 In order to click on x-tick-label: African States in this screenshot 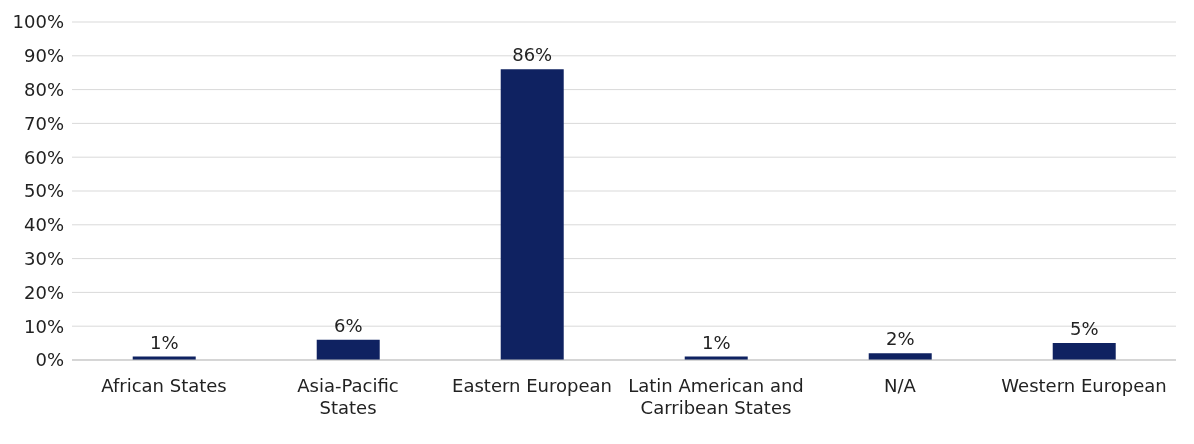, I will do `click(164, 385)`.